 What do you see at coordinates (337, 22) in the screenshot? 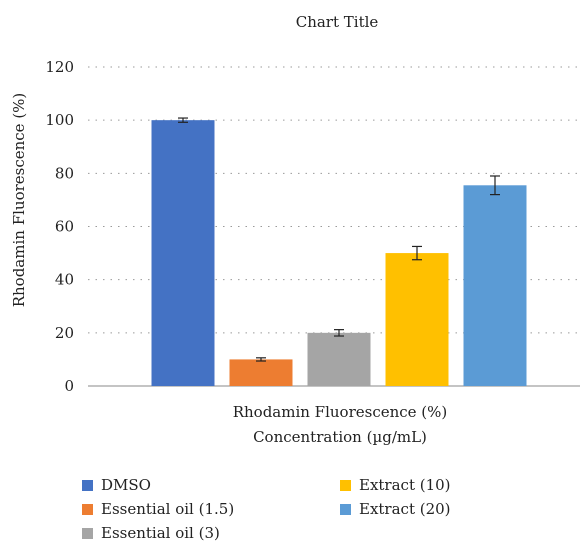
I see `chart-title: Chart Title` at bounding box center [337, 22].